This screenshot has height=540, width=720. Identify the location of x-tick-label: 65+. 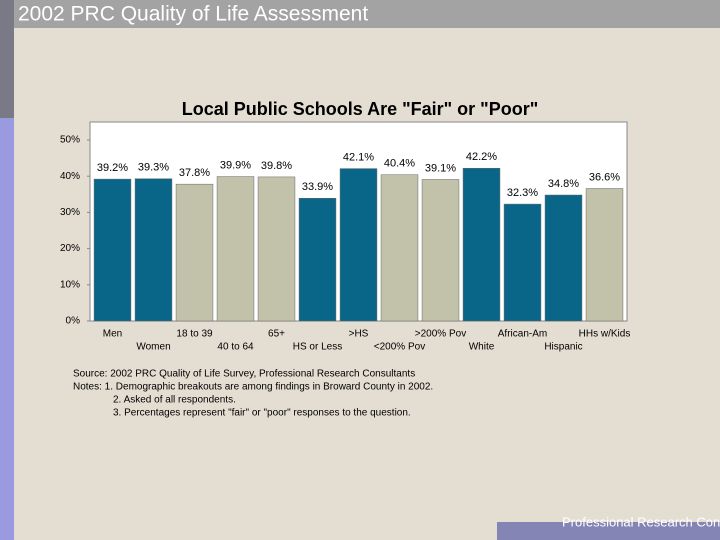
(276, 334).